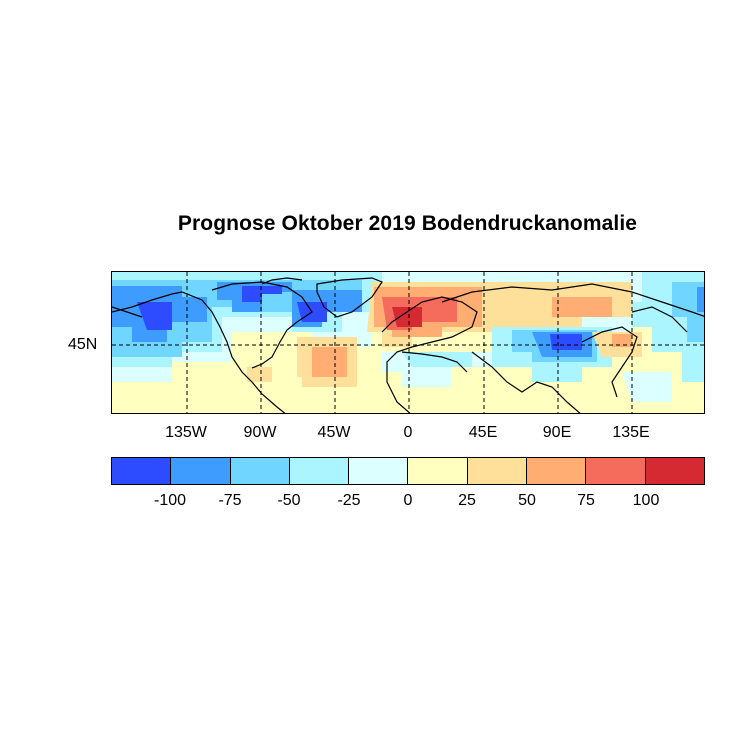  I want to click on lon-label-90e: 90E, so click(557, 432).